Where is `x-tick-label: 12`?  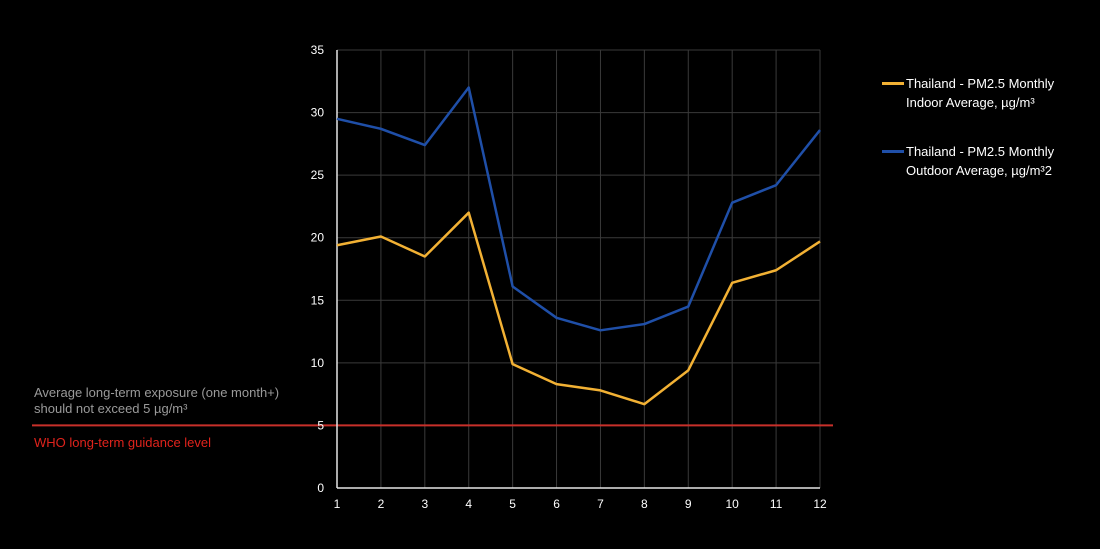
x-tick-label: 12 is located at coordinates (820, 504).